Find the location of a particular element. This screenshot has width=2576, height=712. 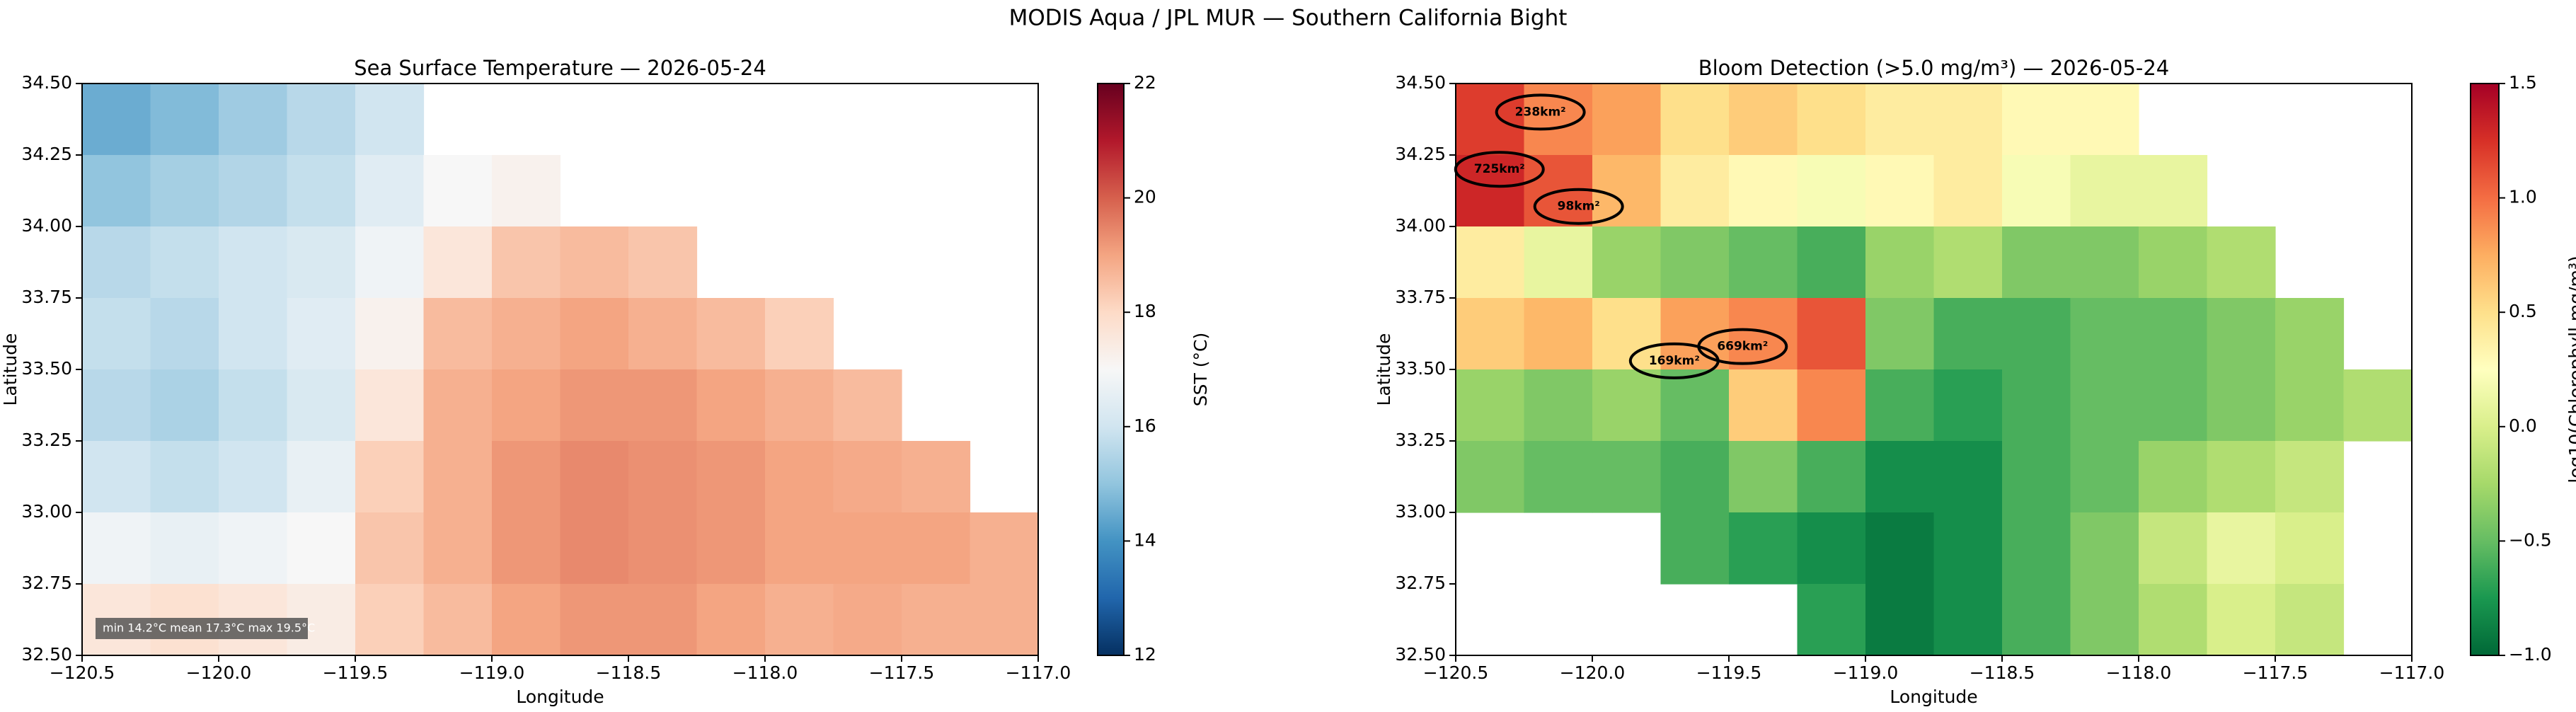

axes-title: Sea Surface Temperature — 2026-05-24 is located at coordinates (560, 68).